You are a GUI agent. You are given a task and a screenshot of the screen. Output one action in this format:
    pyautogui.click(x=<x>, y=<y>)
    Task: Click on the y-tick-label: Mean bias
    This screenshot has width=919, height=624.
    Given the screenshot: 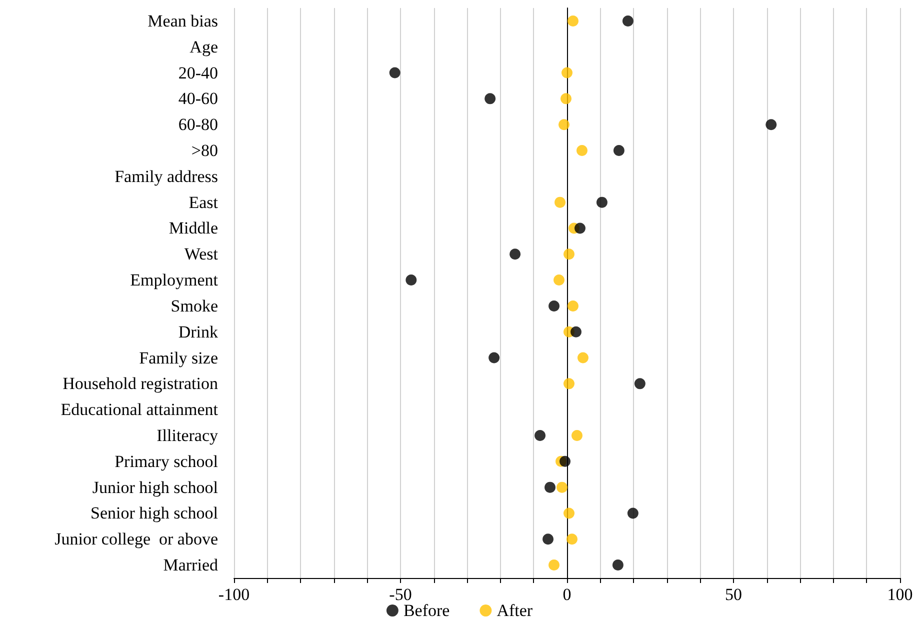 What is the action you would take?
    pyautogui.click(x=183, y=20)
    